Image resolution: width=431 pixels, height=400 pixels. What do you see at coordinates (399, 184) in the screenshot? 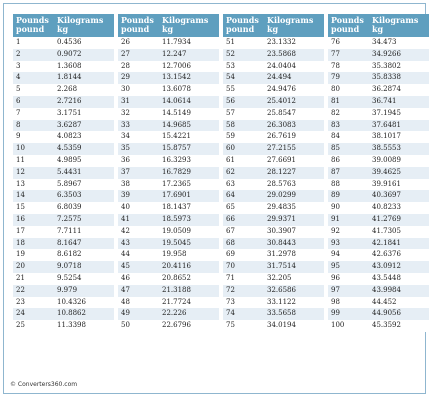
I see `kilograms-cell: 39.9161` at bounding box center [399, 184].